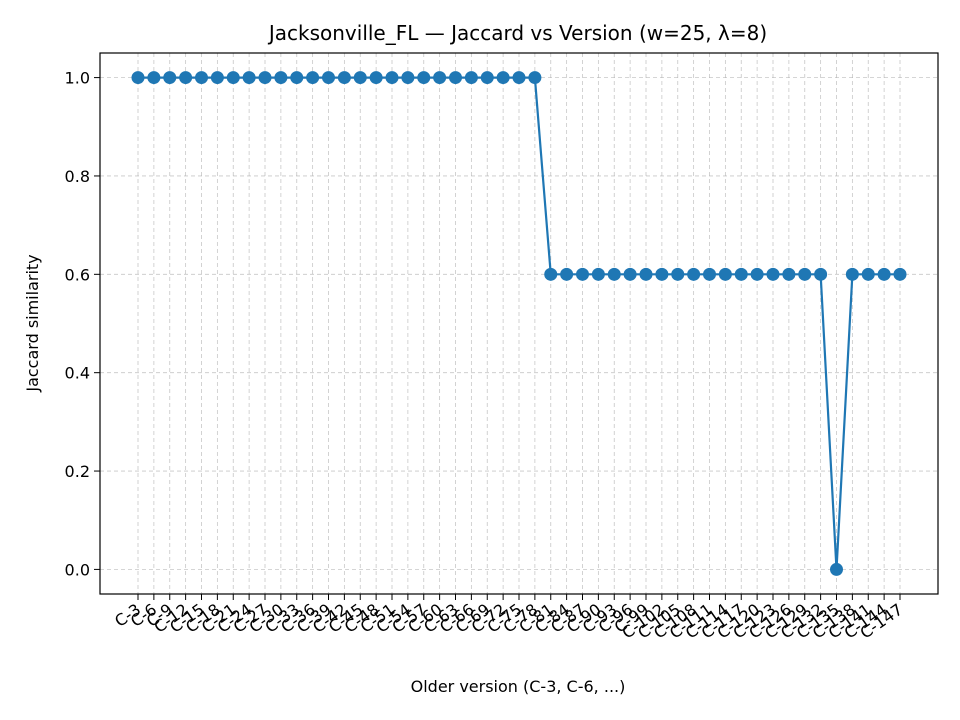 Image resolution: width=960 pixels, height=720 pixels. I want to click on y-tick-label: 0.0, so click(77, 569).